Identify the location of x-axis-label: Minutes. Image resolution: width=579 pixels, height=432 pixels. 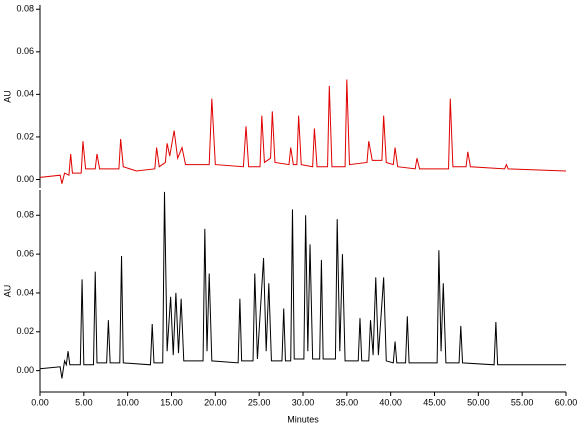
(303, 419).